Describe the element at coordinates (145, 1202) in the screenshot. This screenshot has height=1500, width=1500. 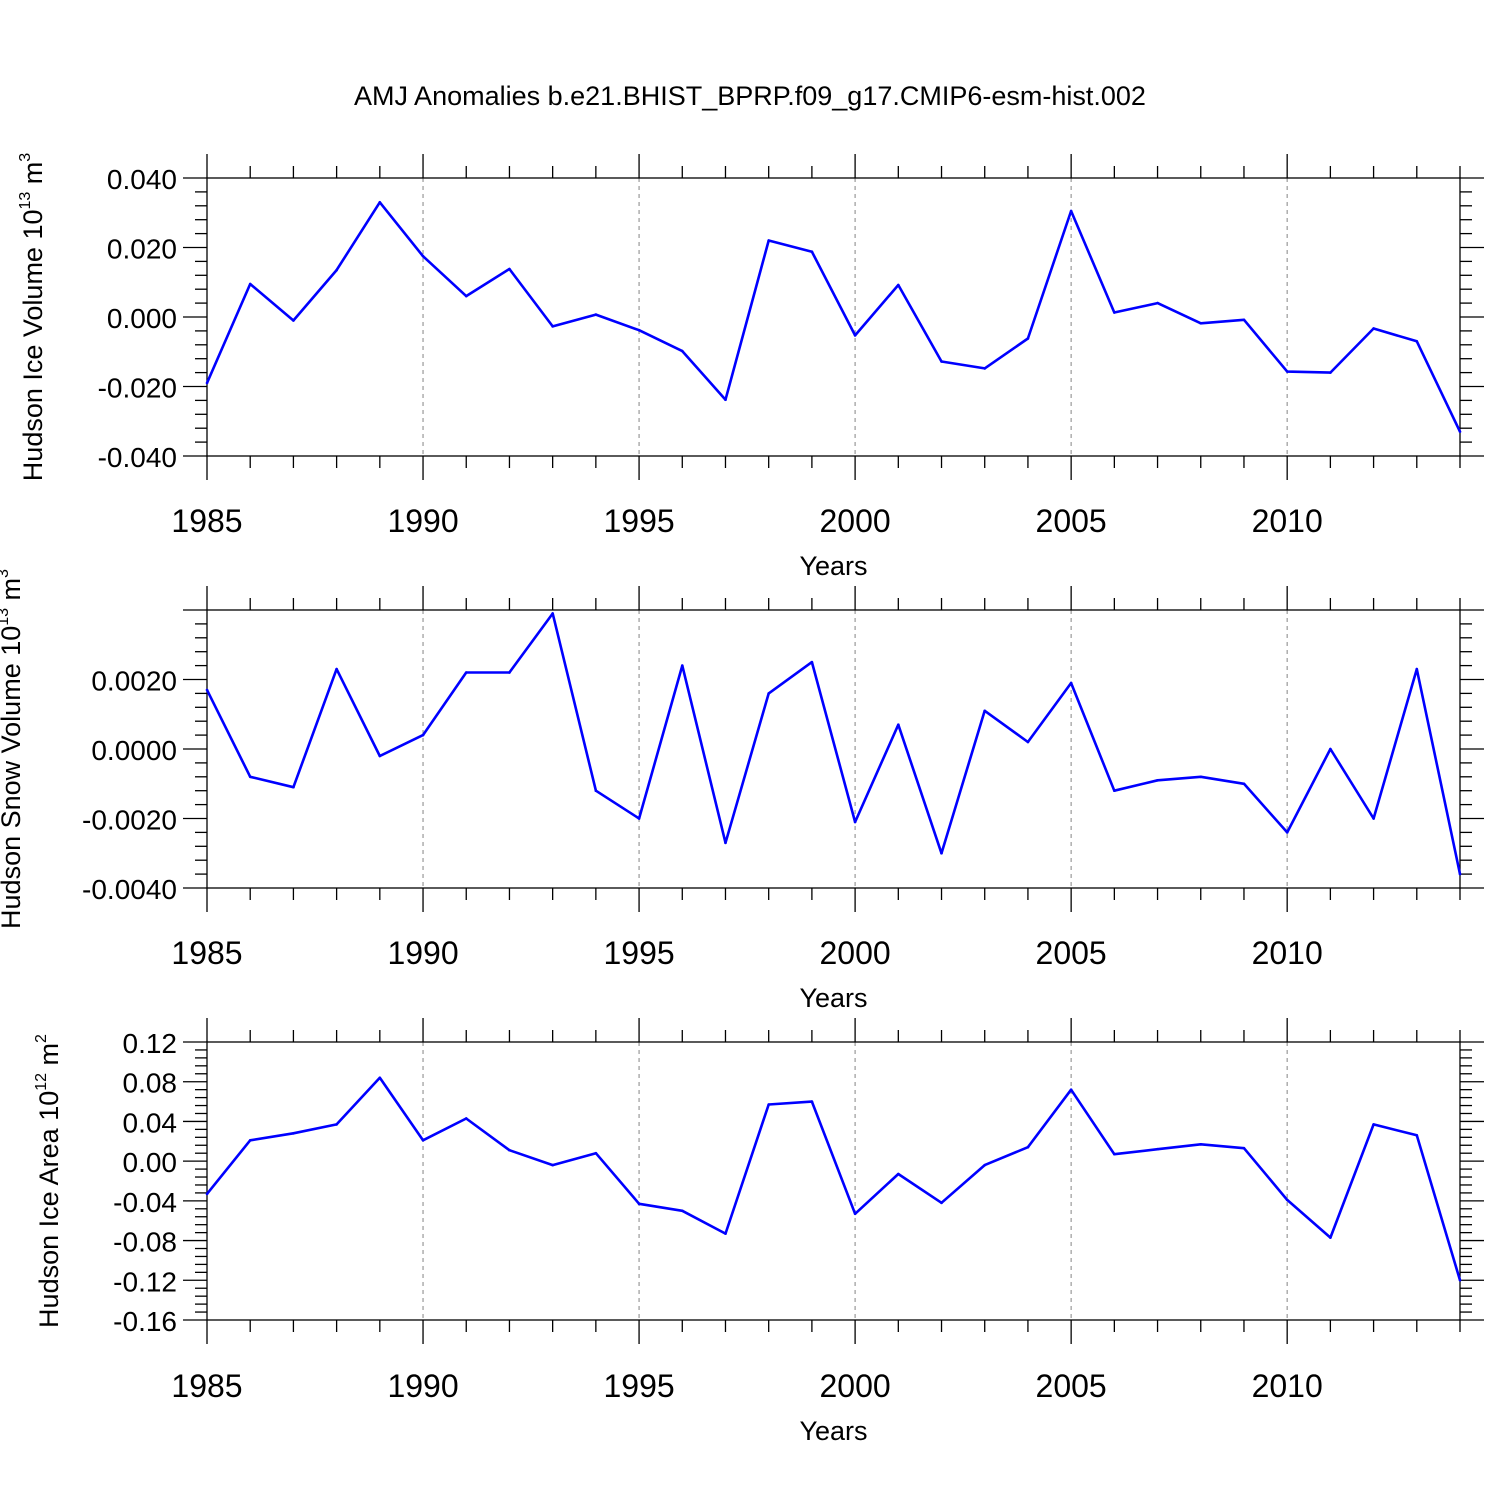
I see `y-tick-label: -0.04` at that location.